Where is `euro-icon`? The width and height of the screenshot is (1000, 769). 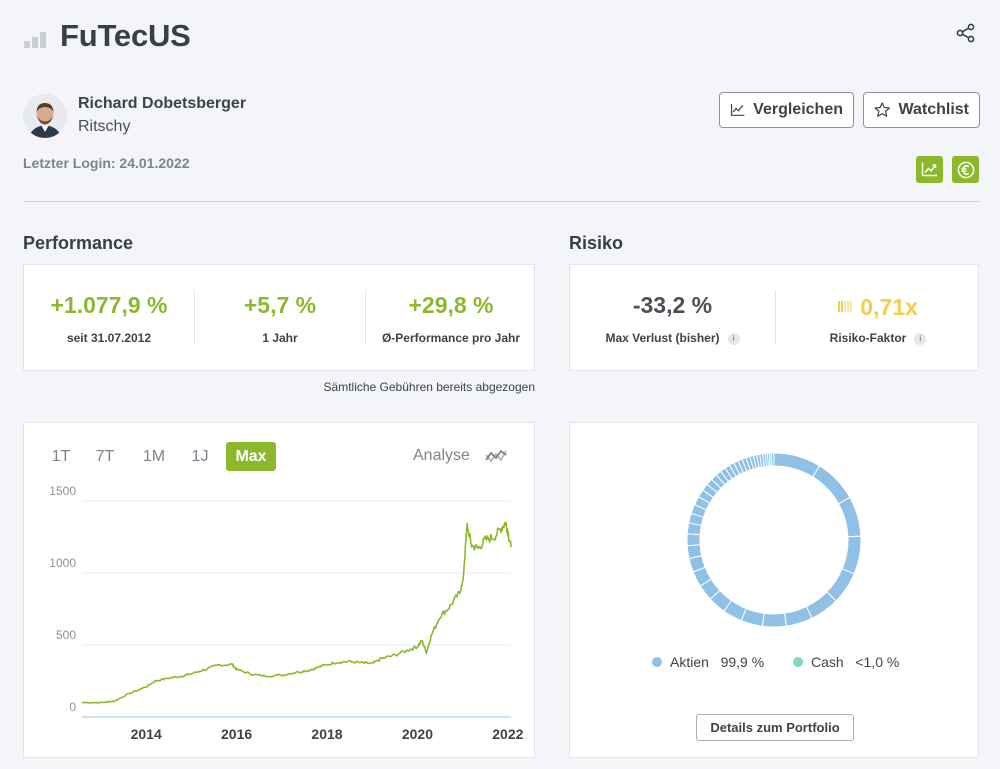 euro-icon is located at coordinates (965, 169).